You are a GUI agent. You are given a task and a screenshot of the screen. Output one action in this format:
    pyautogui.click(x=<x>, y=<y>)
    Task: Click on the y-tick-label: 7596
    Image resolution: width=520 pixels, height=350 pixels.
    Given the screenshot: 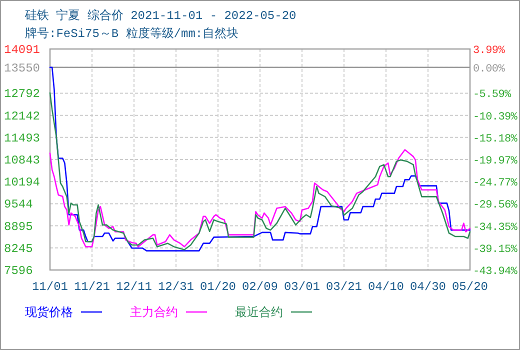 What is the action you would take?
    pyautogui.click(x=18, y=271)
    